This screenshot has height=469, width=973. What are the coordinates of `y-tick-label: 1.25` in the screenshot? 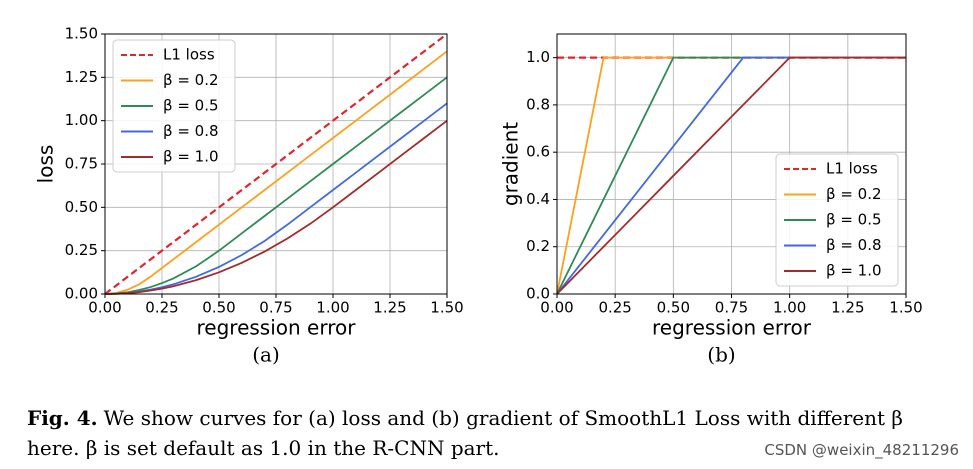 It's located at (81, 77).